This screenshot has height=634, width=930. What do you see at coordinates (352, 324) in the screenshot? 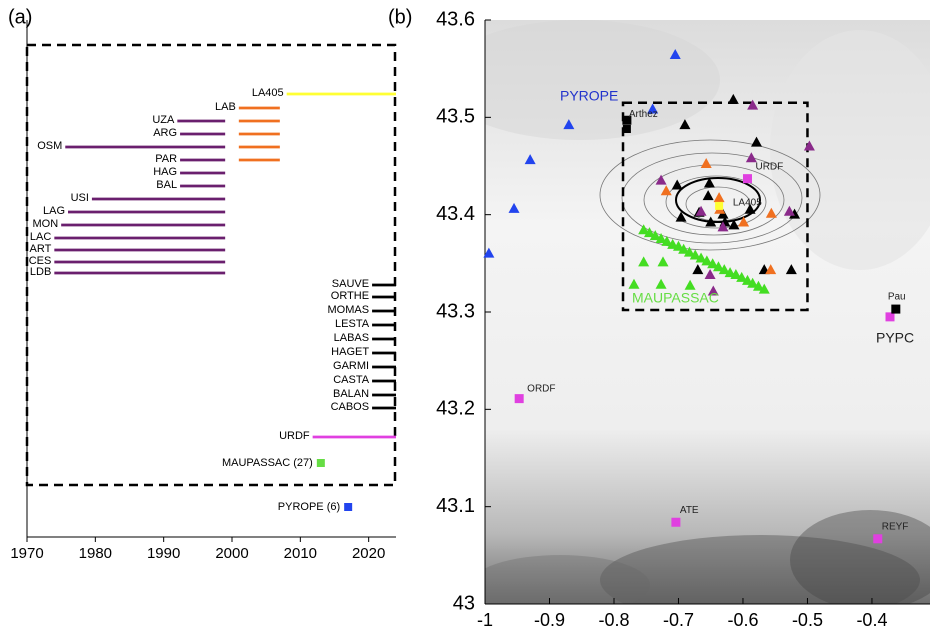
I see `row-label: LESTA` at bounding box center [352, 324].